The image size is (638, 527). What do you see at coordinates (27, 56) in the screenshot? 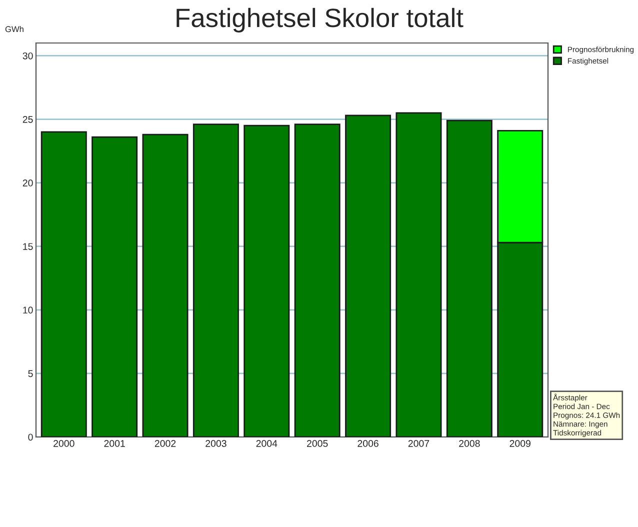
I see `y-tick-label: 30` at bounding box center [27, 56].